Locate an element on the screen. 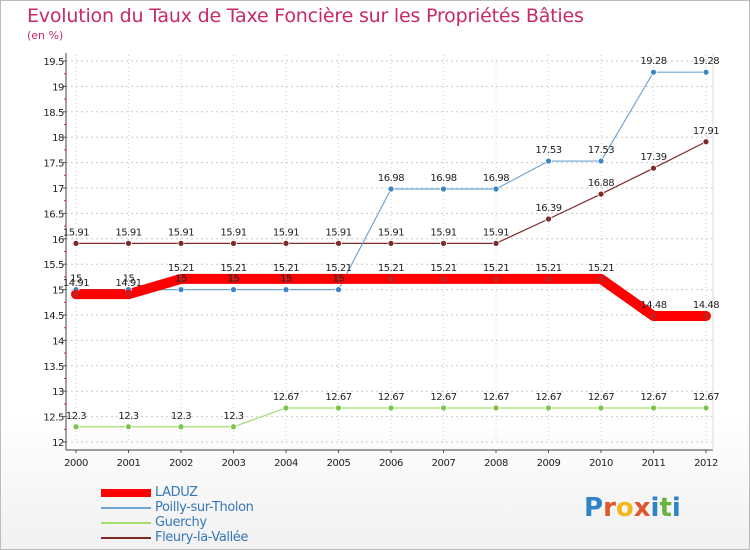  y-tick-label: 14.5 is located at coordinates (53, 316).